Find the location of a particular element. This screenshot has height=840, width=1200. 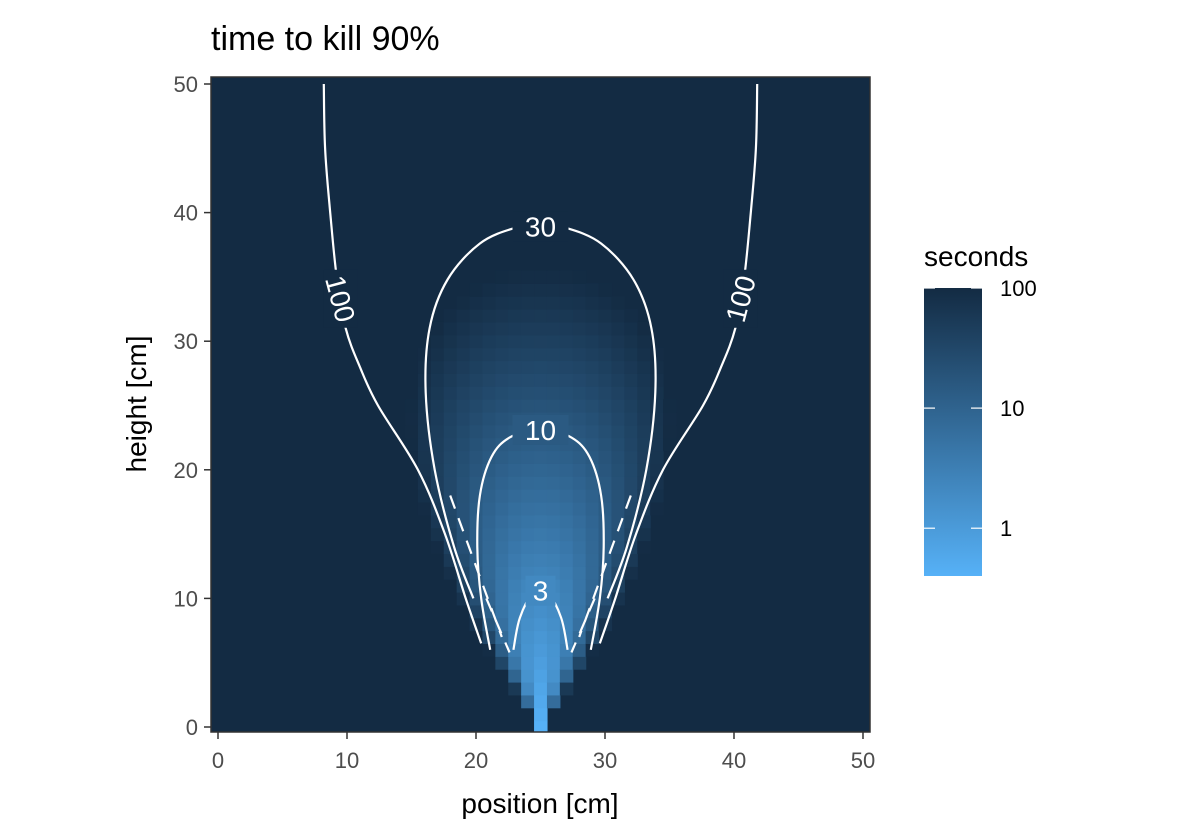

y-axis-title: height [cm] is located at coordinates (136, 404).